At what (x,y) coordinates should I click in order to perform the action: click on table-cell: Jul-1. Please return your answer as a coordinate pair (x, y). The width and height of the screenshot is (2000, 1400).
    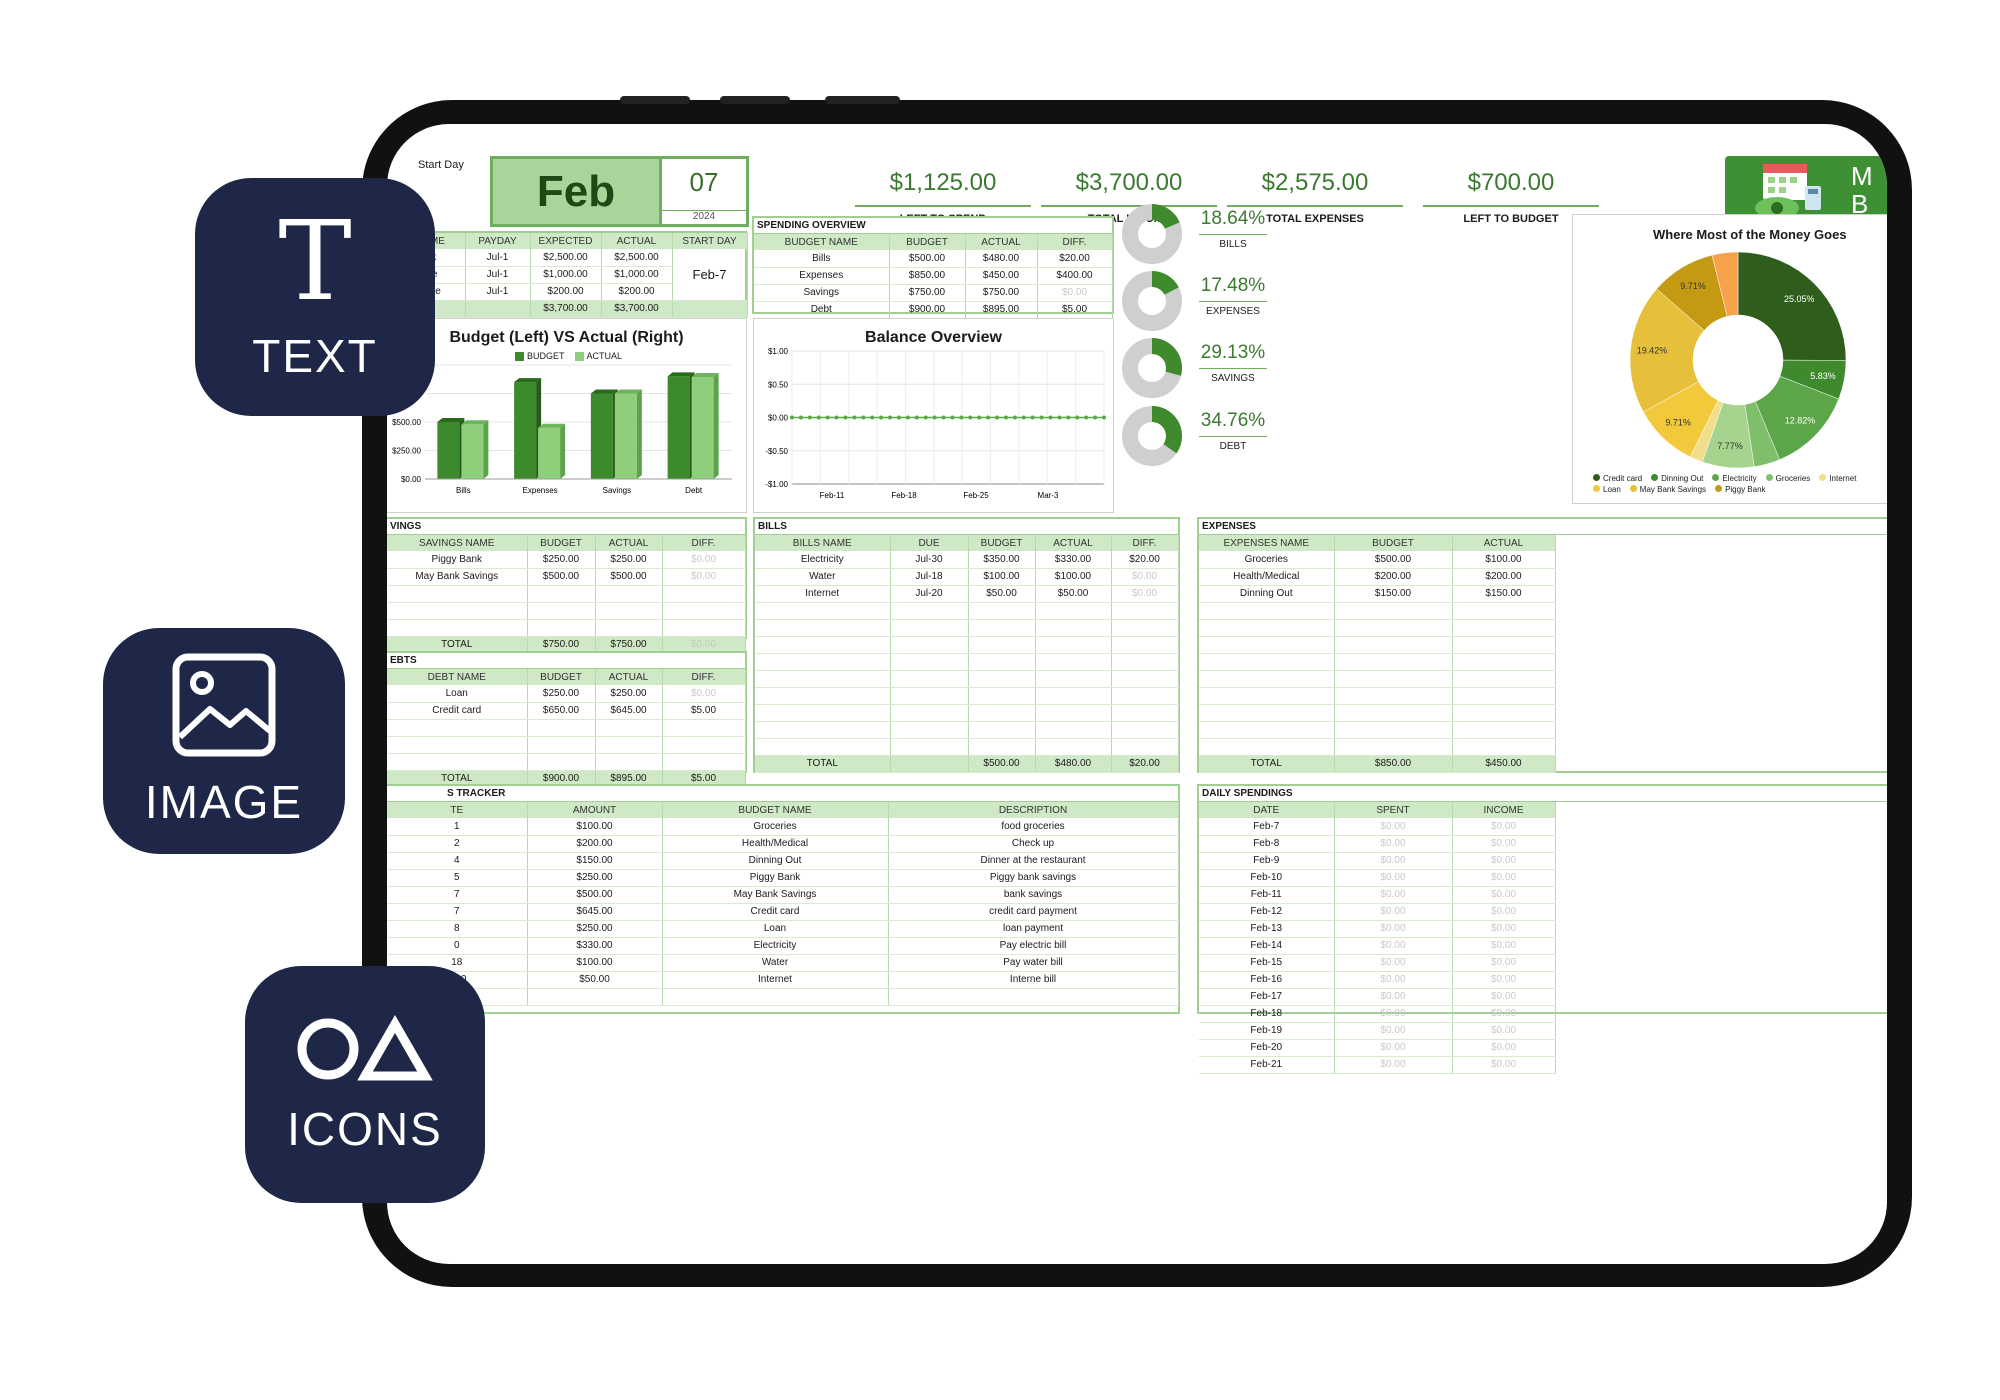
    Looking at the image, I should click on (498, 292).